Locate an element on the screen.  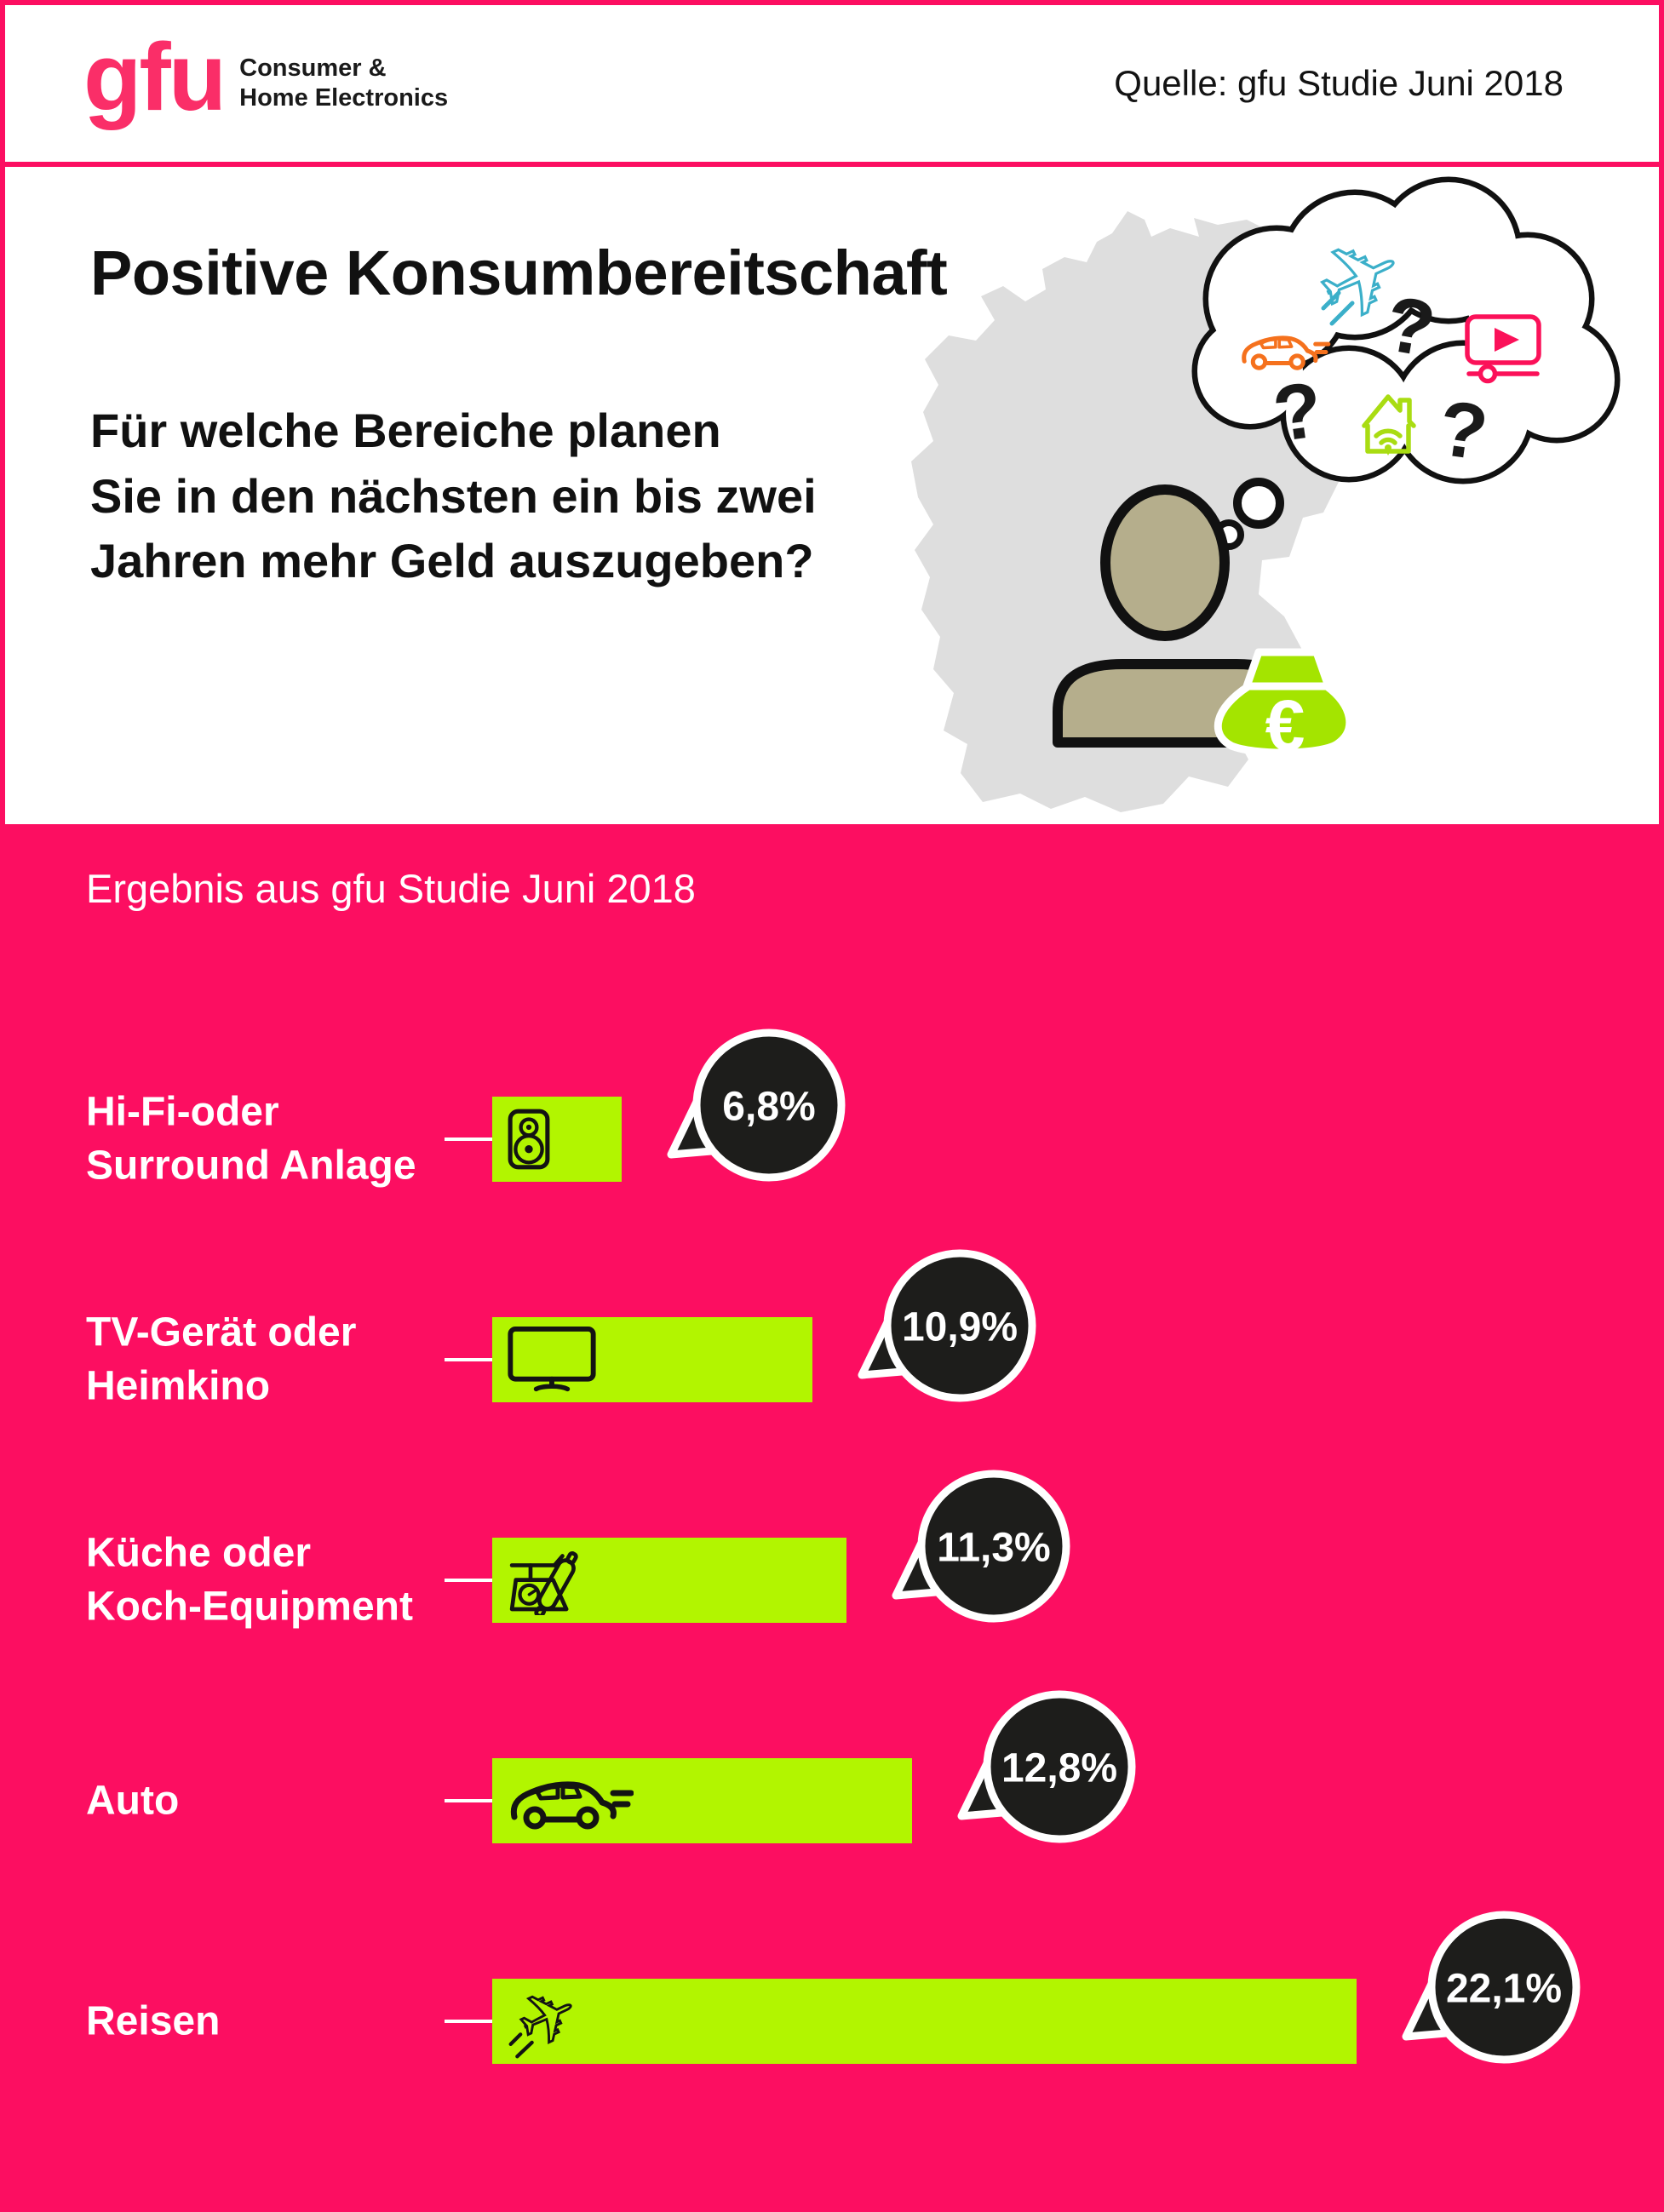
value-bubble: 22,1% is located at coordinates (1492, 1988).